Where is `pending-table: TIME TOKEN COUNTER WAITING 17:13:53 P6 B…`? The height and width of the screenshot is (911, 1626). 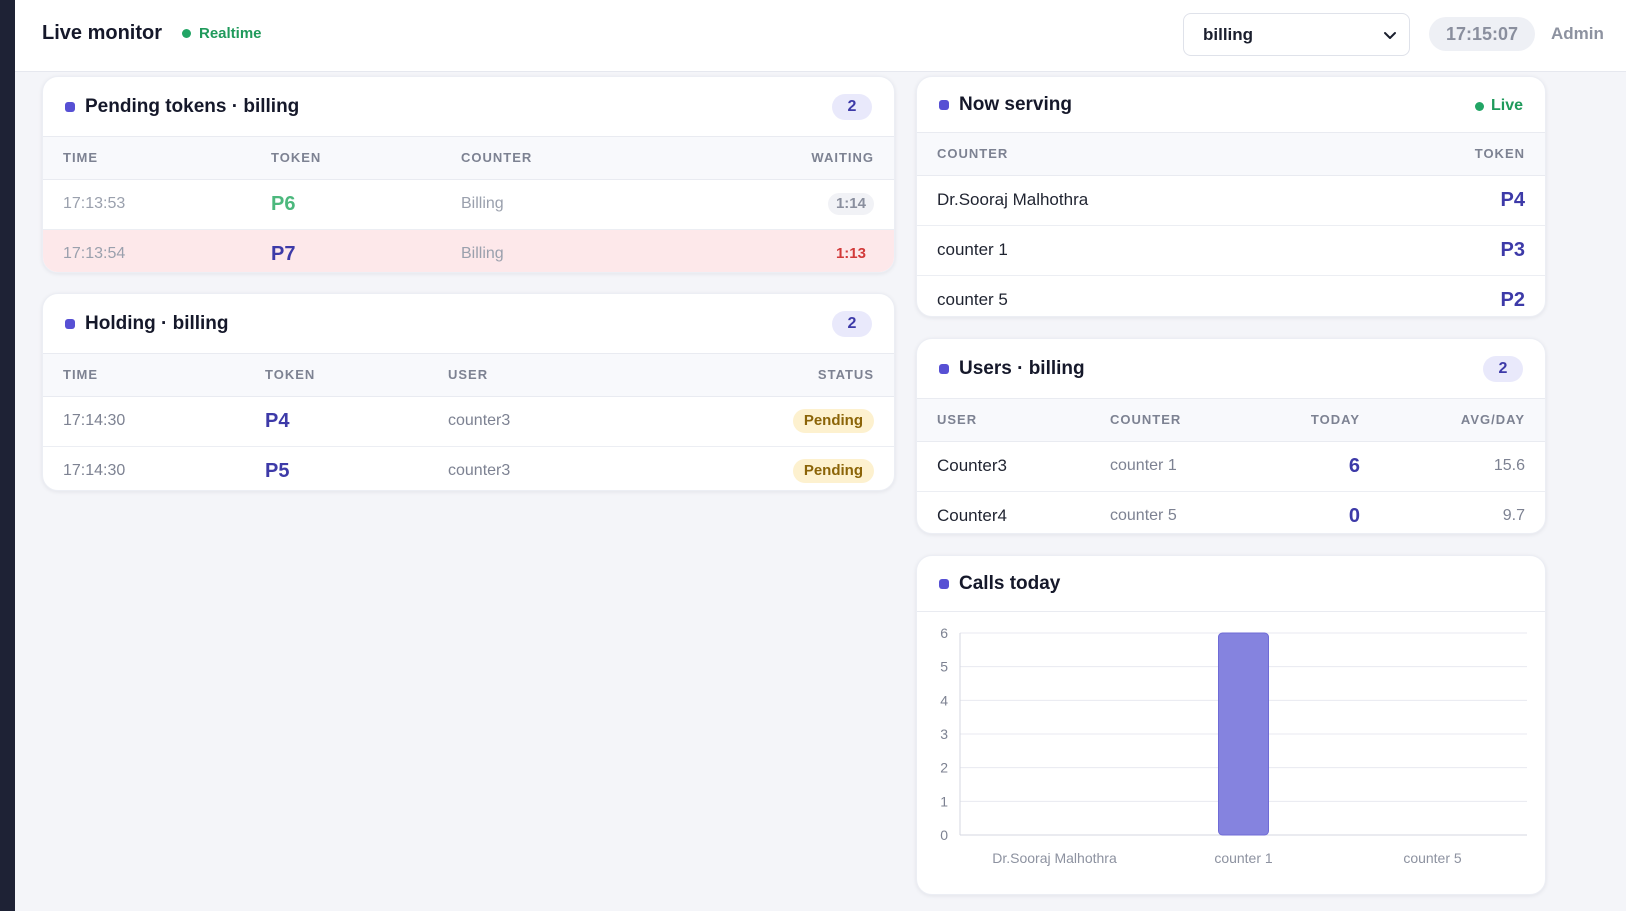 pending-table: TIME TOKEN COUNTER WAITING 17:13:53 P6 B… is located at coordinates (468, 204).